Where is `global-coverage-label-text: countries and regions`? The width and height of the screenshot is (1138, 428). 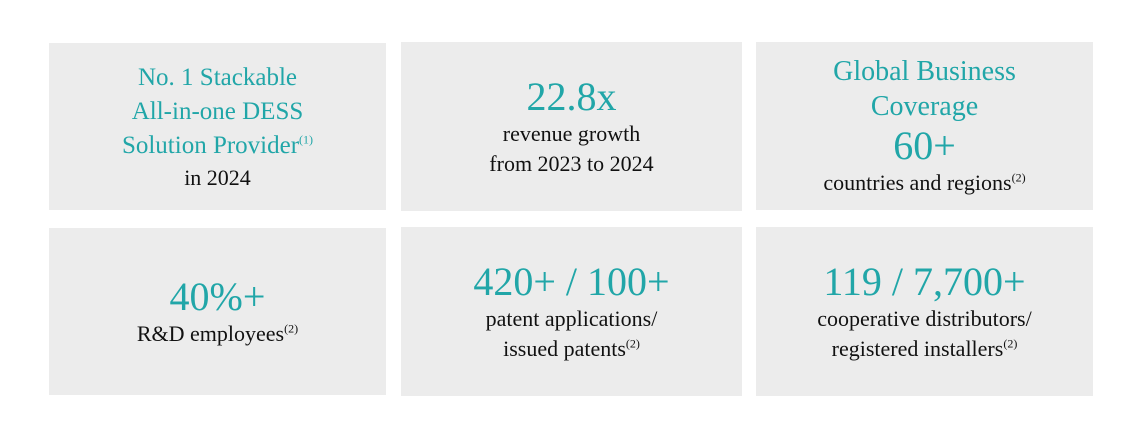
global-coverage-label-text: countries and regions is located at coordinates (917, 182).